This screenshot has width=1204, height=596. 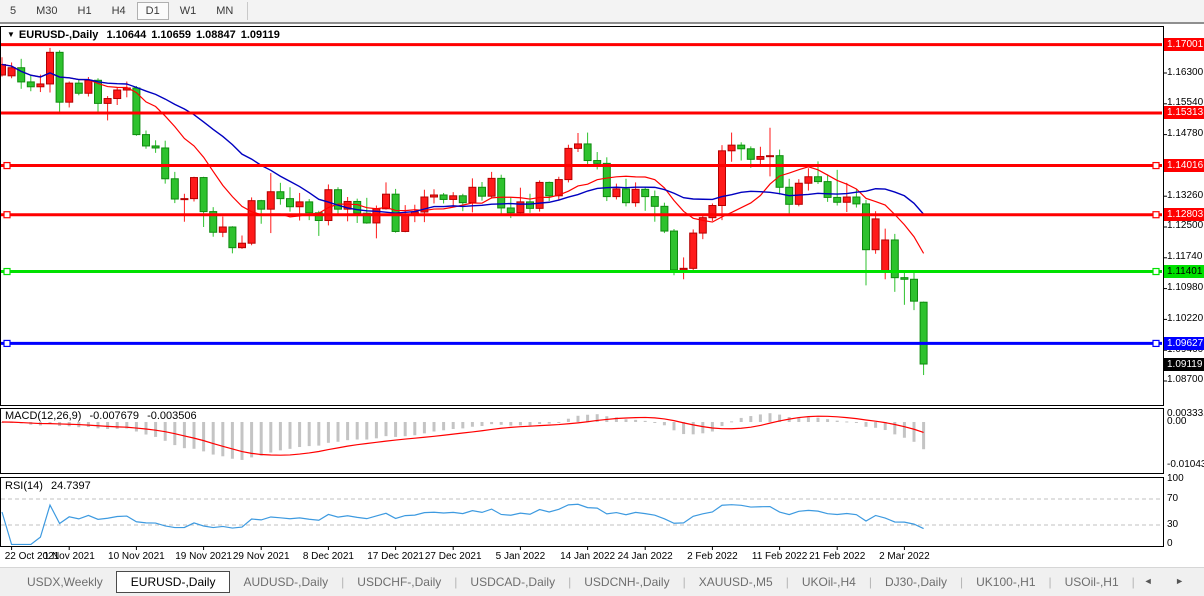 I want to click on ohlc-low: 1.08847, so click(x=215, y=35).